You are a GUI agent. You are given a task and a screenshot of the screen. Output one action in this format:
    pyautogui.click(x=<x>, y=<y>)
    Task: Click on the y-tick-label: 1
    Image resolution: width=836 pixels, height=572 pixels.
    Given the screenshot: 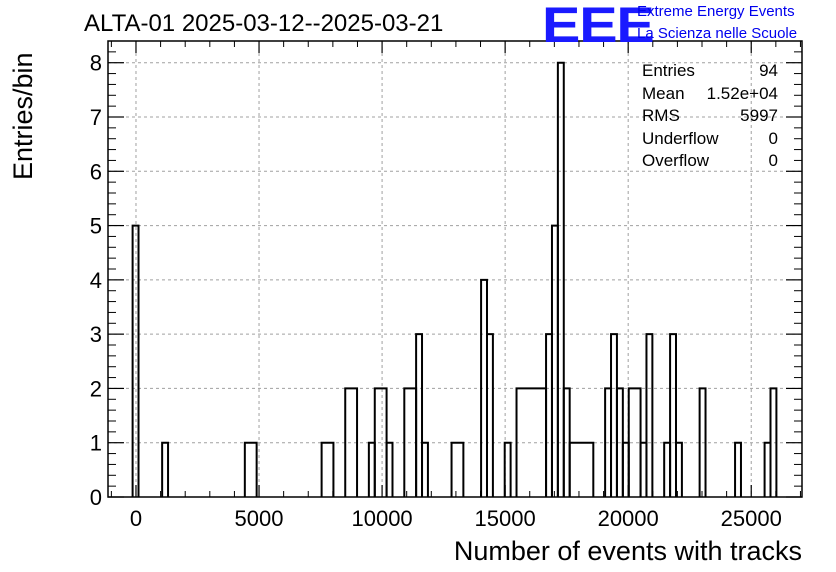 What is the action you would take?
    pyautogui.click(x=96, y=443)
    